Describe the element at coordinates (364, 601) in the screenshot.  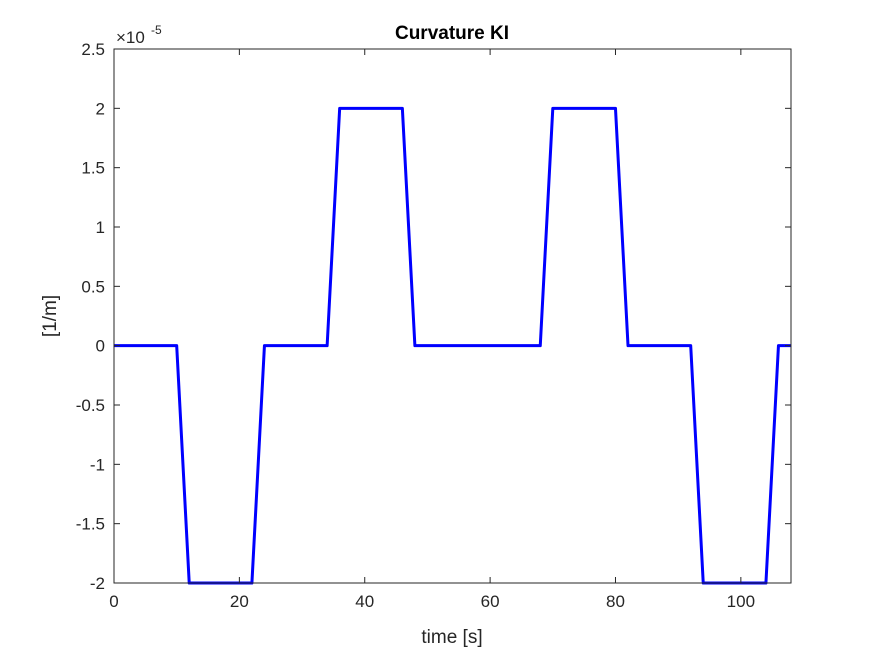
I see `x-tick-label: 40` at that location.